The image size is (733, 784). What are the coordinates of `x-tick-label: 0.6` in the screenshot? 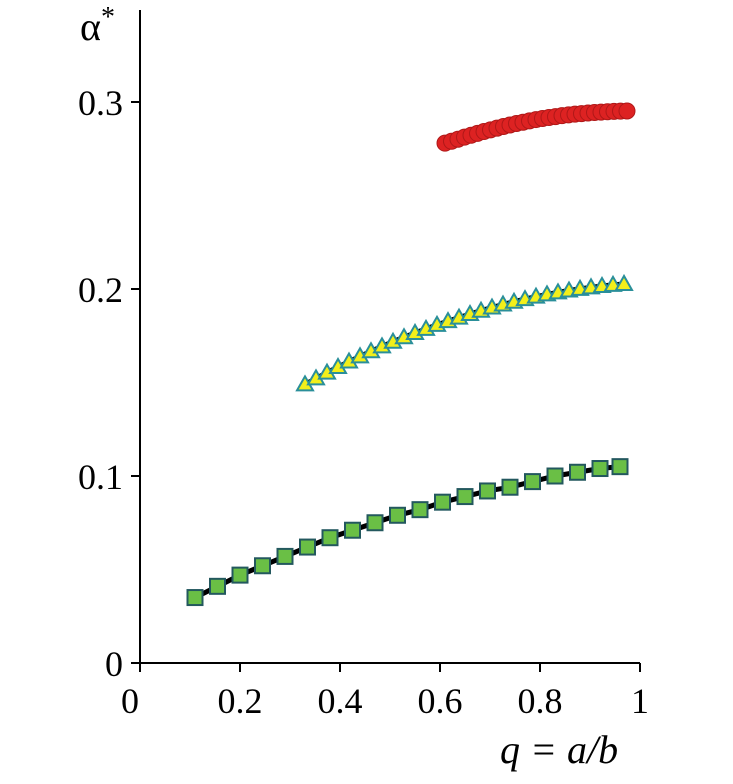 It's located at (440, 701).